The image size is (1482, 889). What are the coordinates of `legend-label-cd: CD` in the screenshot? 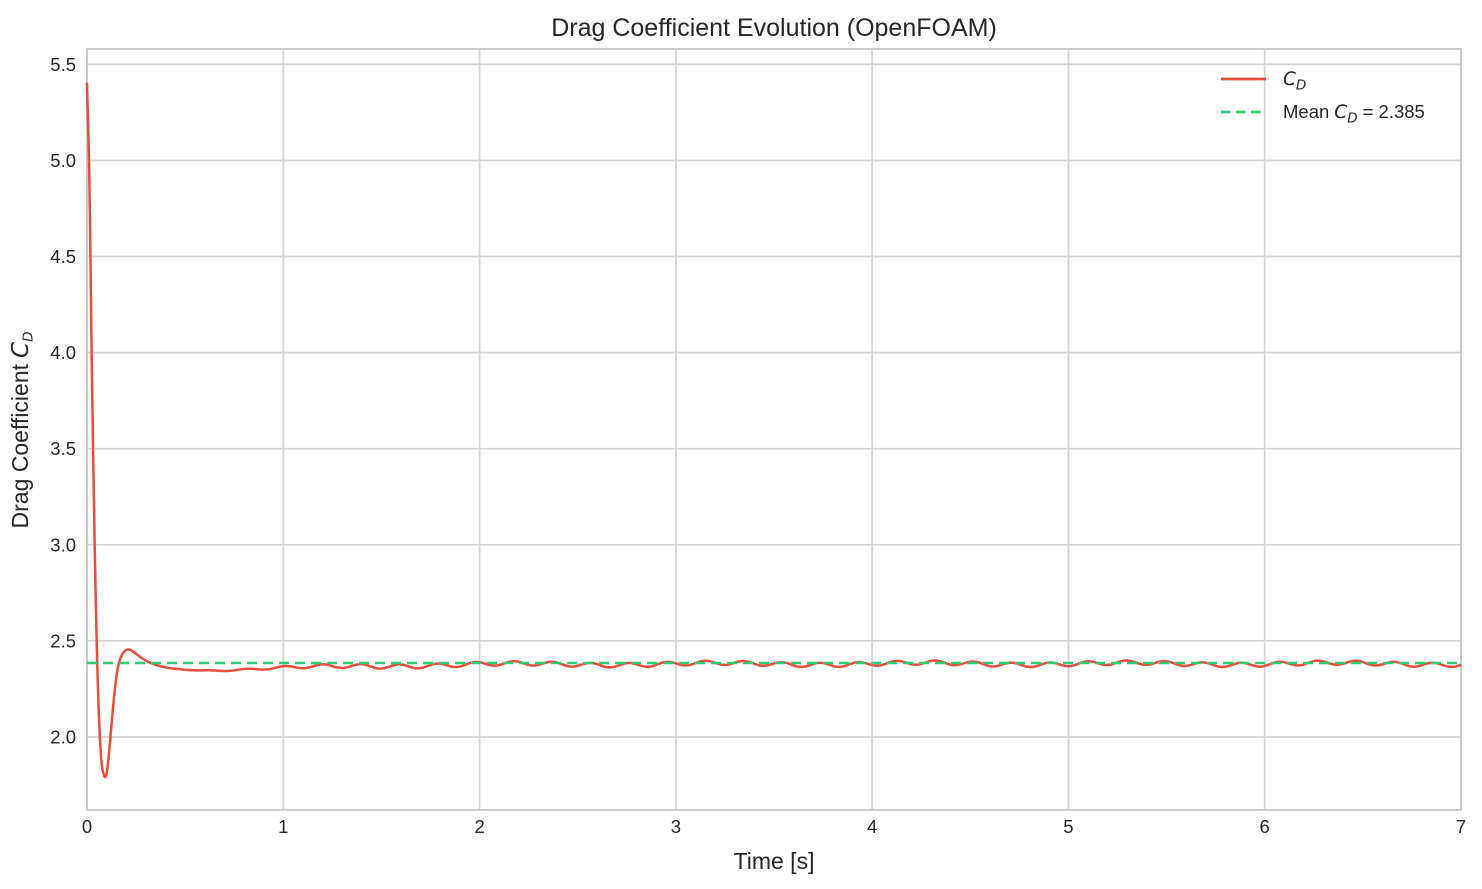 It's located at (1294, 81).